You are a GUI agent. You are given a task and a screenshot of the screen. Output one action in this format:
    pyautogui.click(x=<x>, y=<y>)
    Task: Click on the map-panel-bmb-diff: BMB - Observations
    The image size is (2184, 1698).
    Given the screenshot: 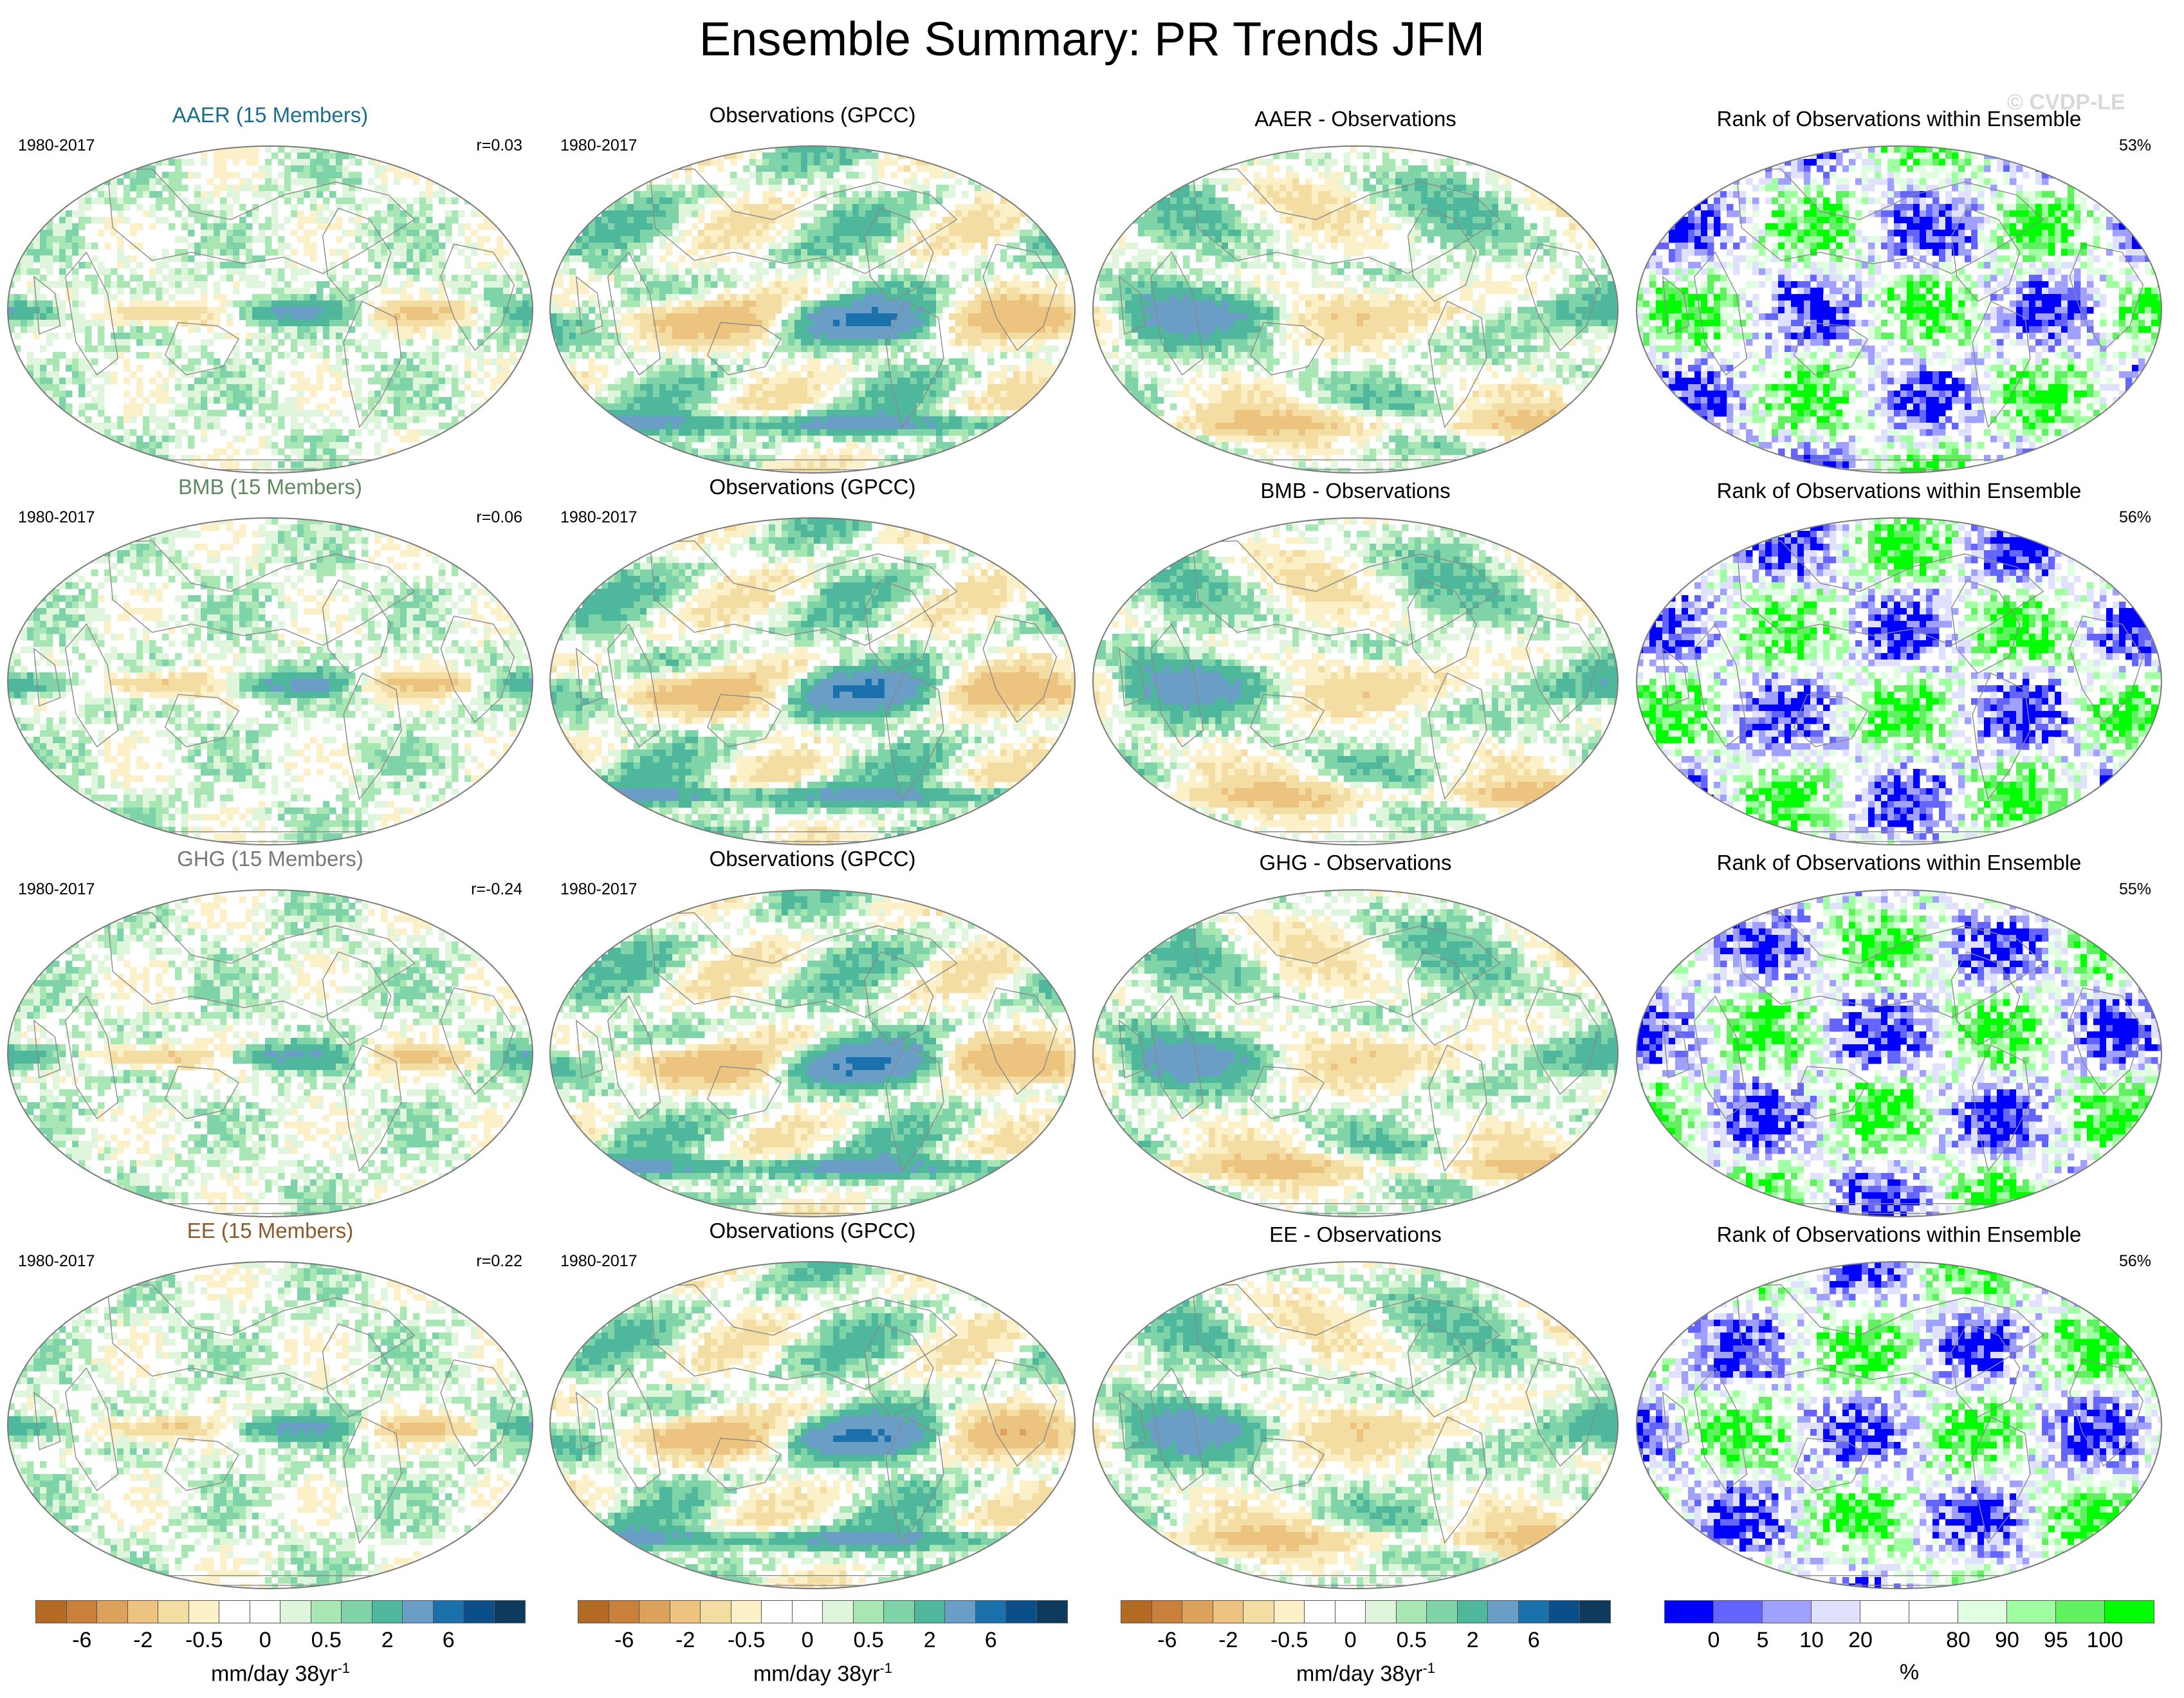 What is the action you would take?
    pyautogui.click(x=1356, y=660)
    